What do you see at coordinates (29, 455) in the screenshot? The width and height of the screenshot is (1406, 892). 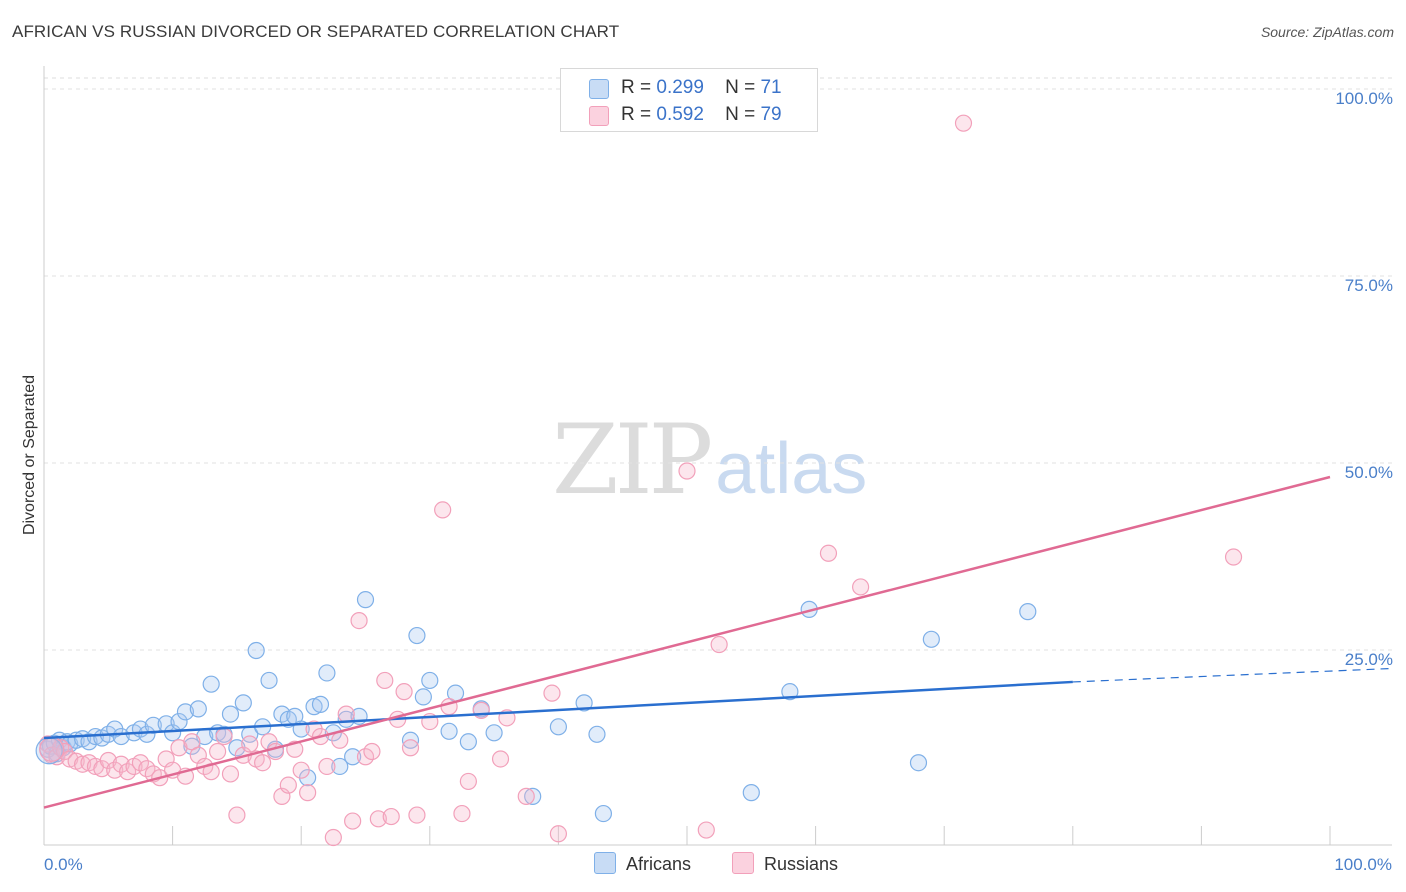 I see `y-axis-title: Divorced or Separated` at bounding box center [29, 455].